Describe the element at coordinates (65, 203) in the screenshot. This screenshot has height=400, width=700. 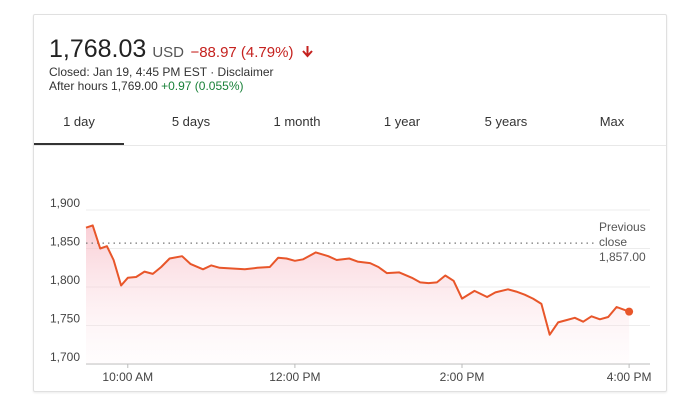
I see `y-tick-label: 1,900` at that location.